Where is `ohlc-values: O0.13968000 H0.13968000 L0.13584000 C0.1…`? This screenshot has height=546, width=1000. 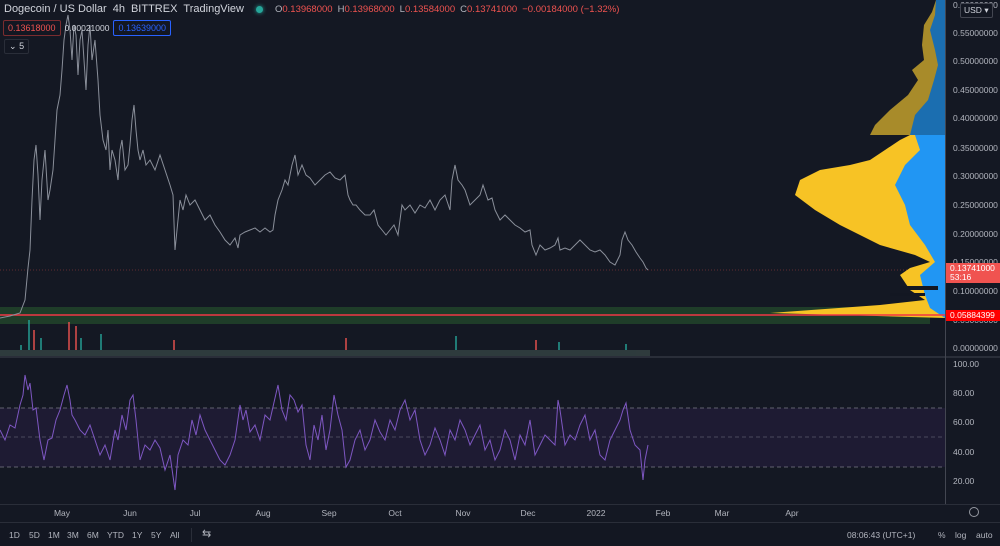
ohlc-values: O0.13968000 H0.13968000 L0.13584000 C0.1… is located at coordinates (447, 9).